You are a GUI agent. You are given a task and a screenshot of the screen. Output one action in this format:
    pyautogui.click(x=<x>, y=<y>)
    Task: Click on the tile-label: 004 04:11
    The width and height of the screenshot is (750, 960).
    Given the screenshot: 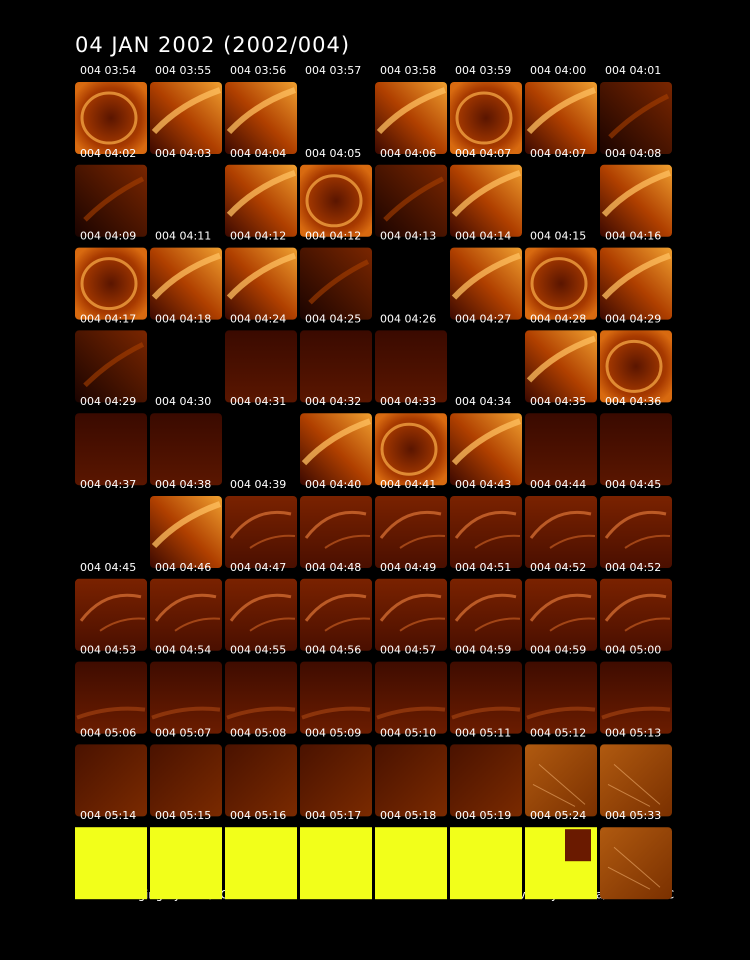 What is the action you would take?
    pyautogui.click(x=183, y=236)
    